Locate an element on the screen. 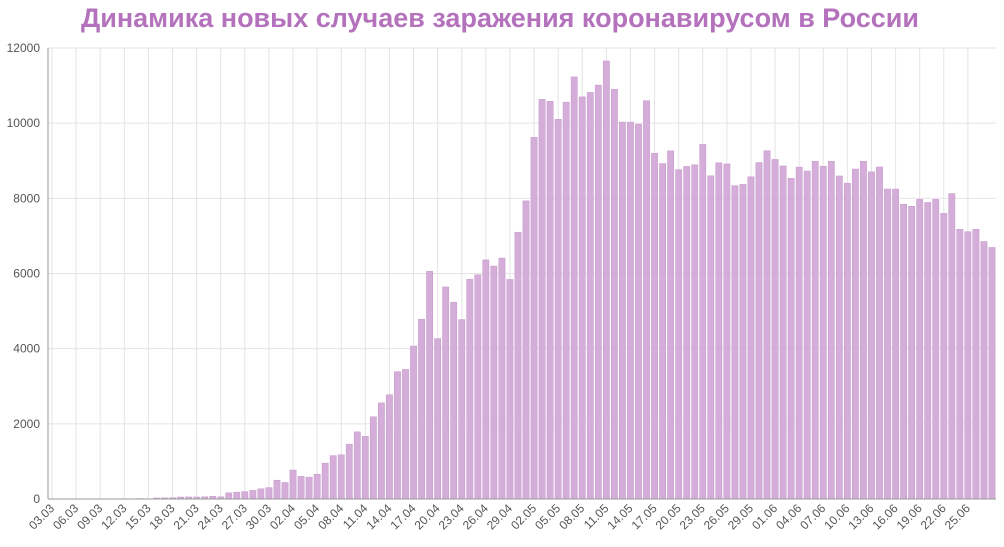  x-tick-label: 29.04 is located at coordinates (499, 516).